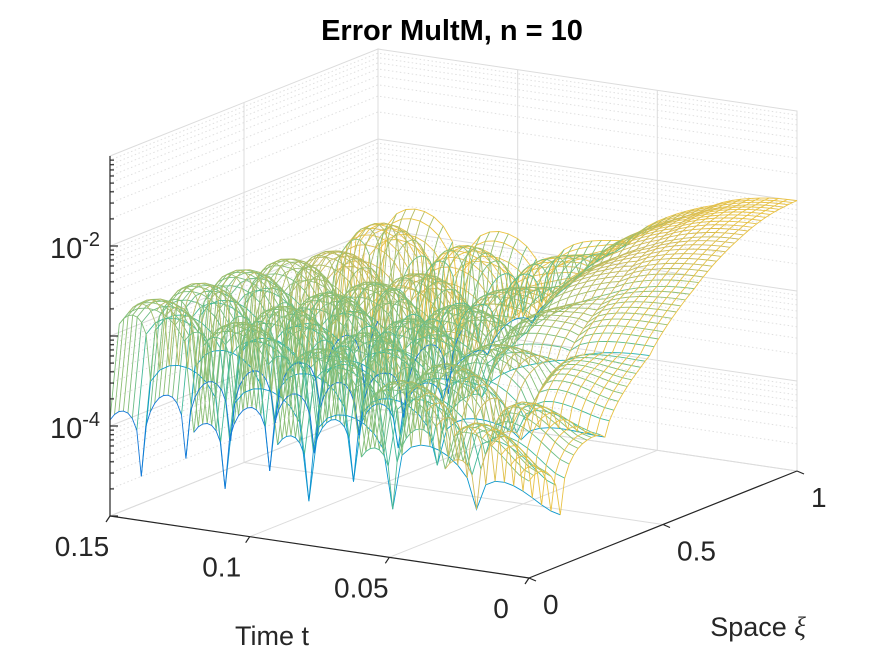  I want to click on x-tick-label: 0.15, so click(82, 546).